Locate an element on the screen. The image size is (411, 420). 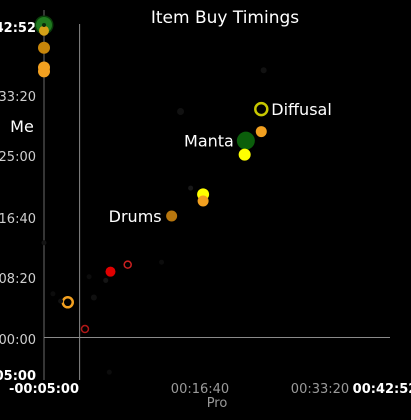
y-tick-label: 42:52 is located at coordinates (18, 28).